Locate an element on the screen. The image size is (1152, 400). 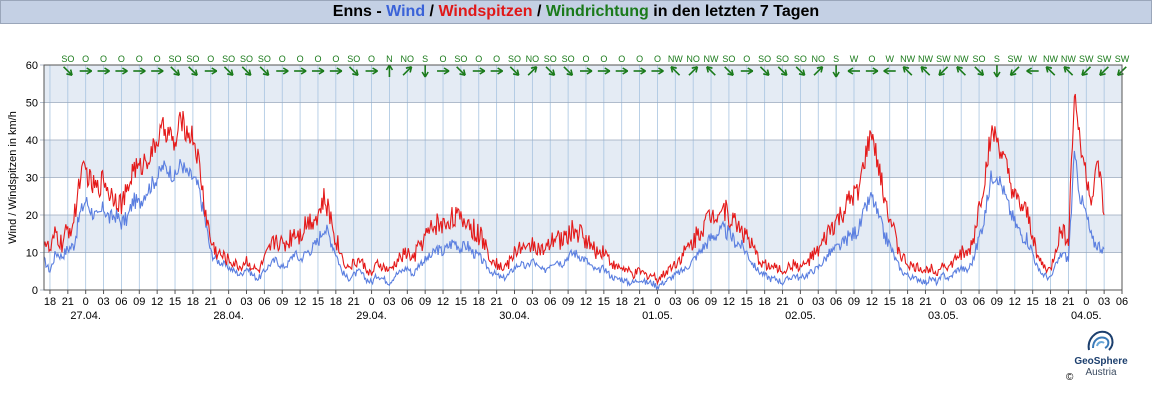
x-tick-label-51: 03 is located at coordinates (961, 302).